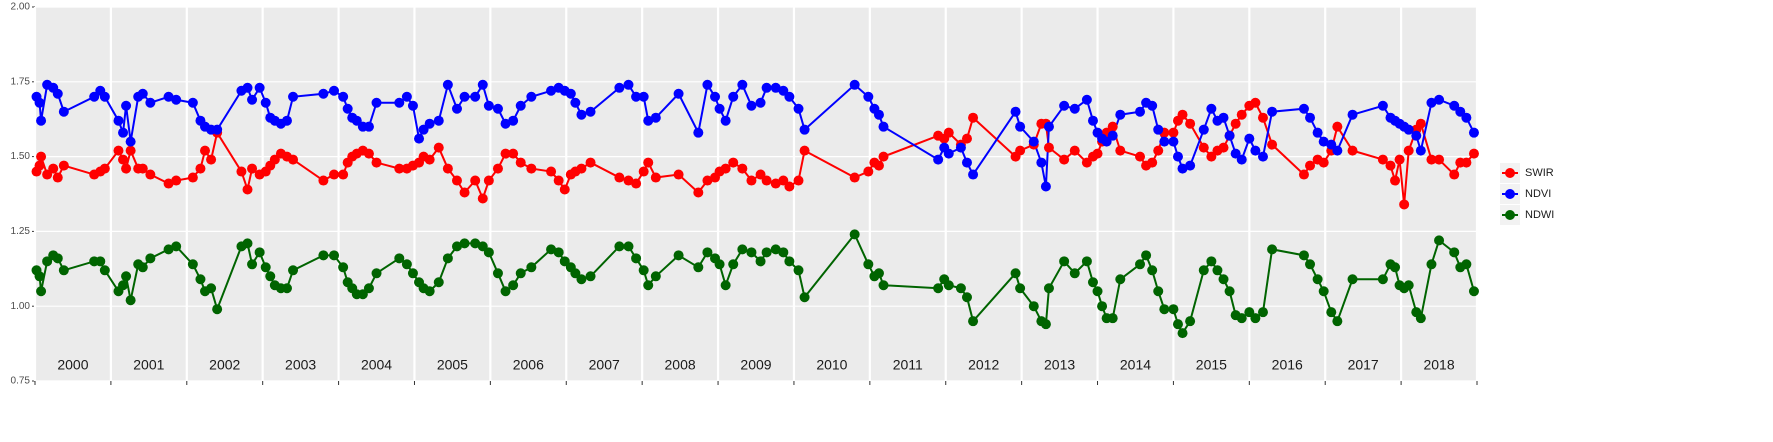 Image resolution: width=1773 pixels, height=442 pixels. I want to click on year-label: 2009, so click(755, 365).